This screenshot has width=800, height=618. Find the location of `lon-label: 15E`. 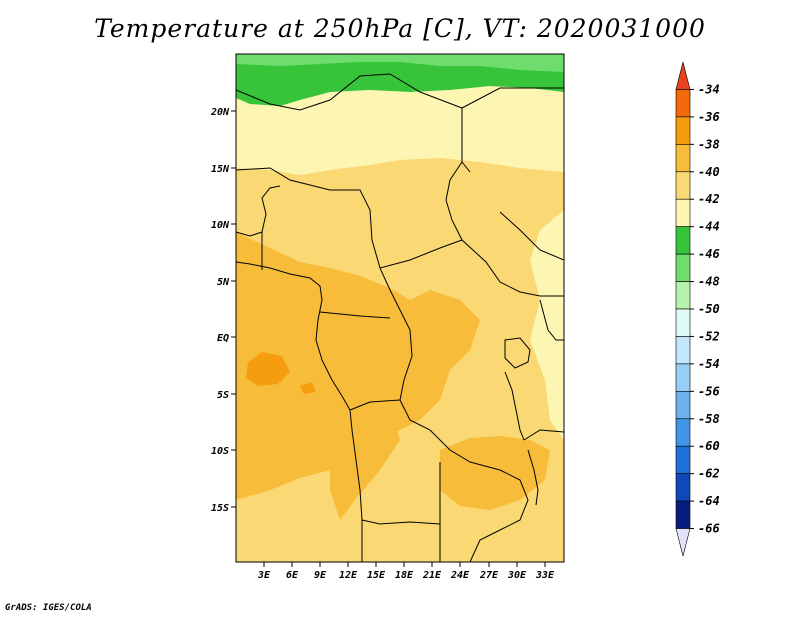

lon-label: 15E is located at coordinates (376, 575).